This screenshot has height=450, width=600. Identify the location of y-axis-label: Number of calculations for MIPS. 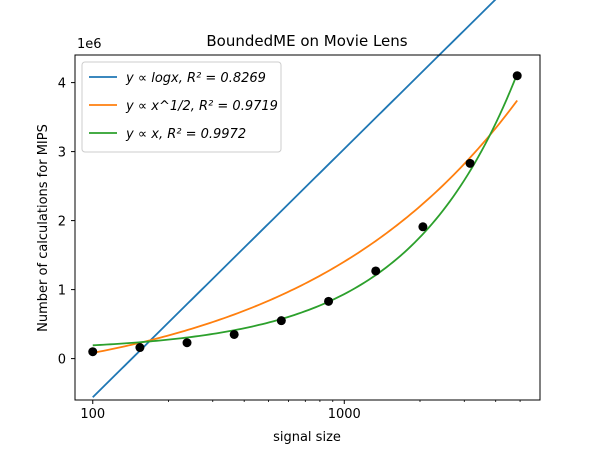
(43, 228).